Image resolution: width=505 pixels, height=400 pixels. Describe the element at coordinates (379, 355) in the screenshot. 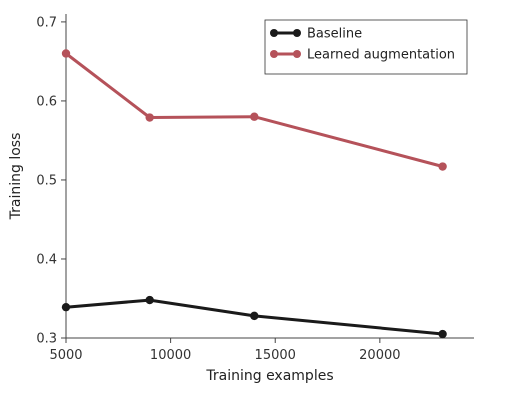

I see `x-tick-label: 20000` at that location.